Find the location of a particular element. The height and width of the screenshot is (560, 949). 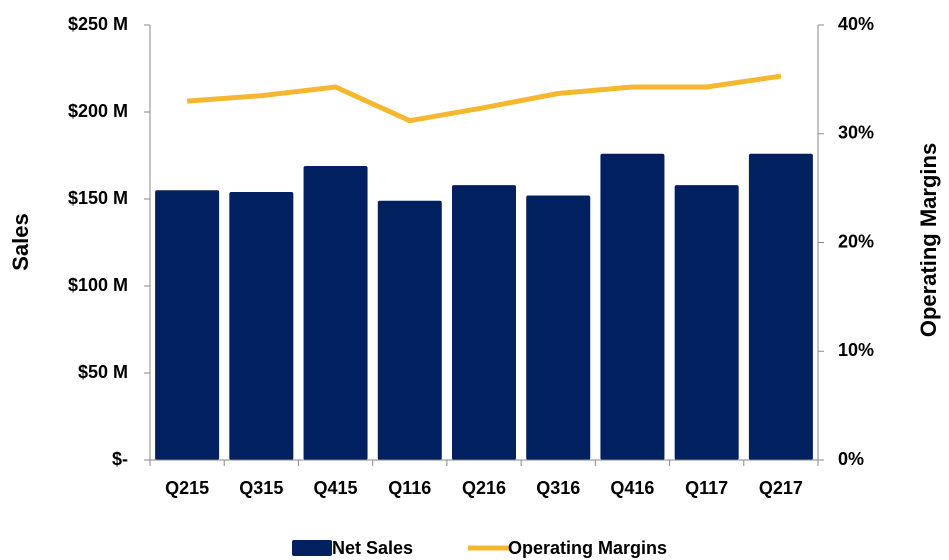

x-tick-label: Q217 is located at coordinates (781, 488).